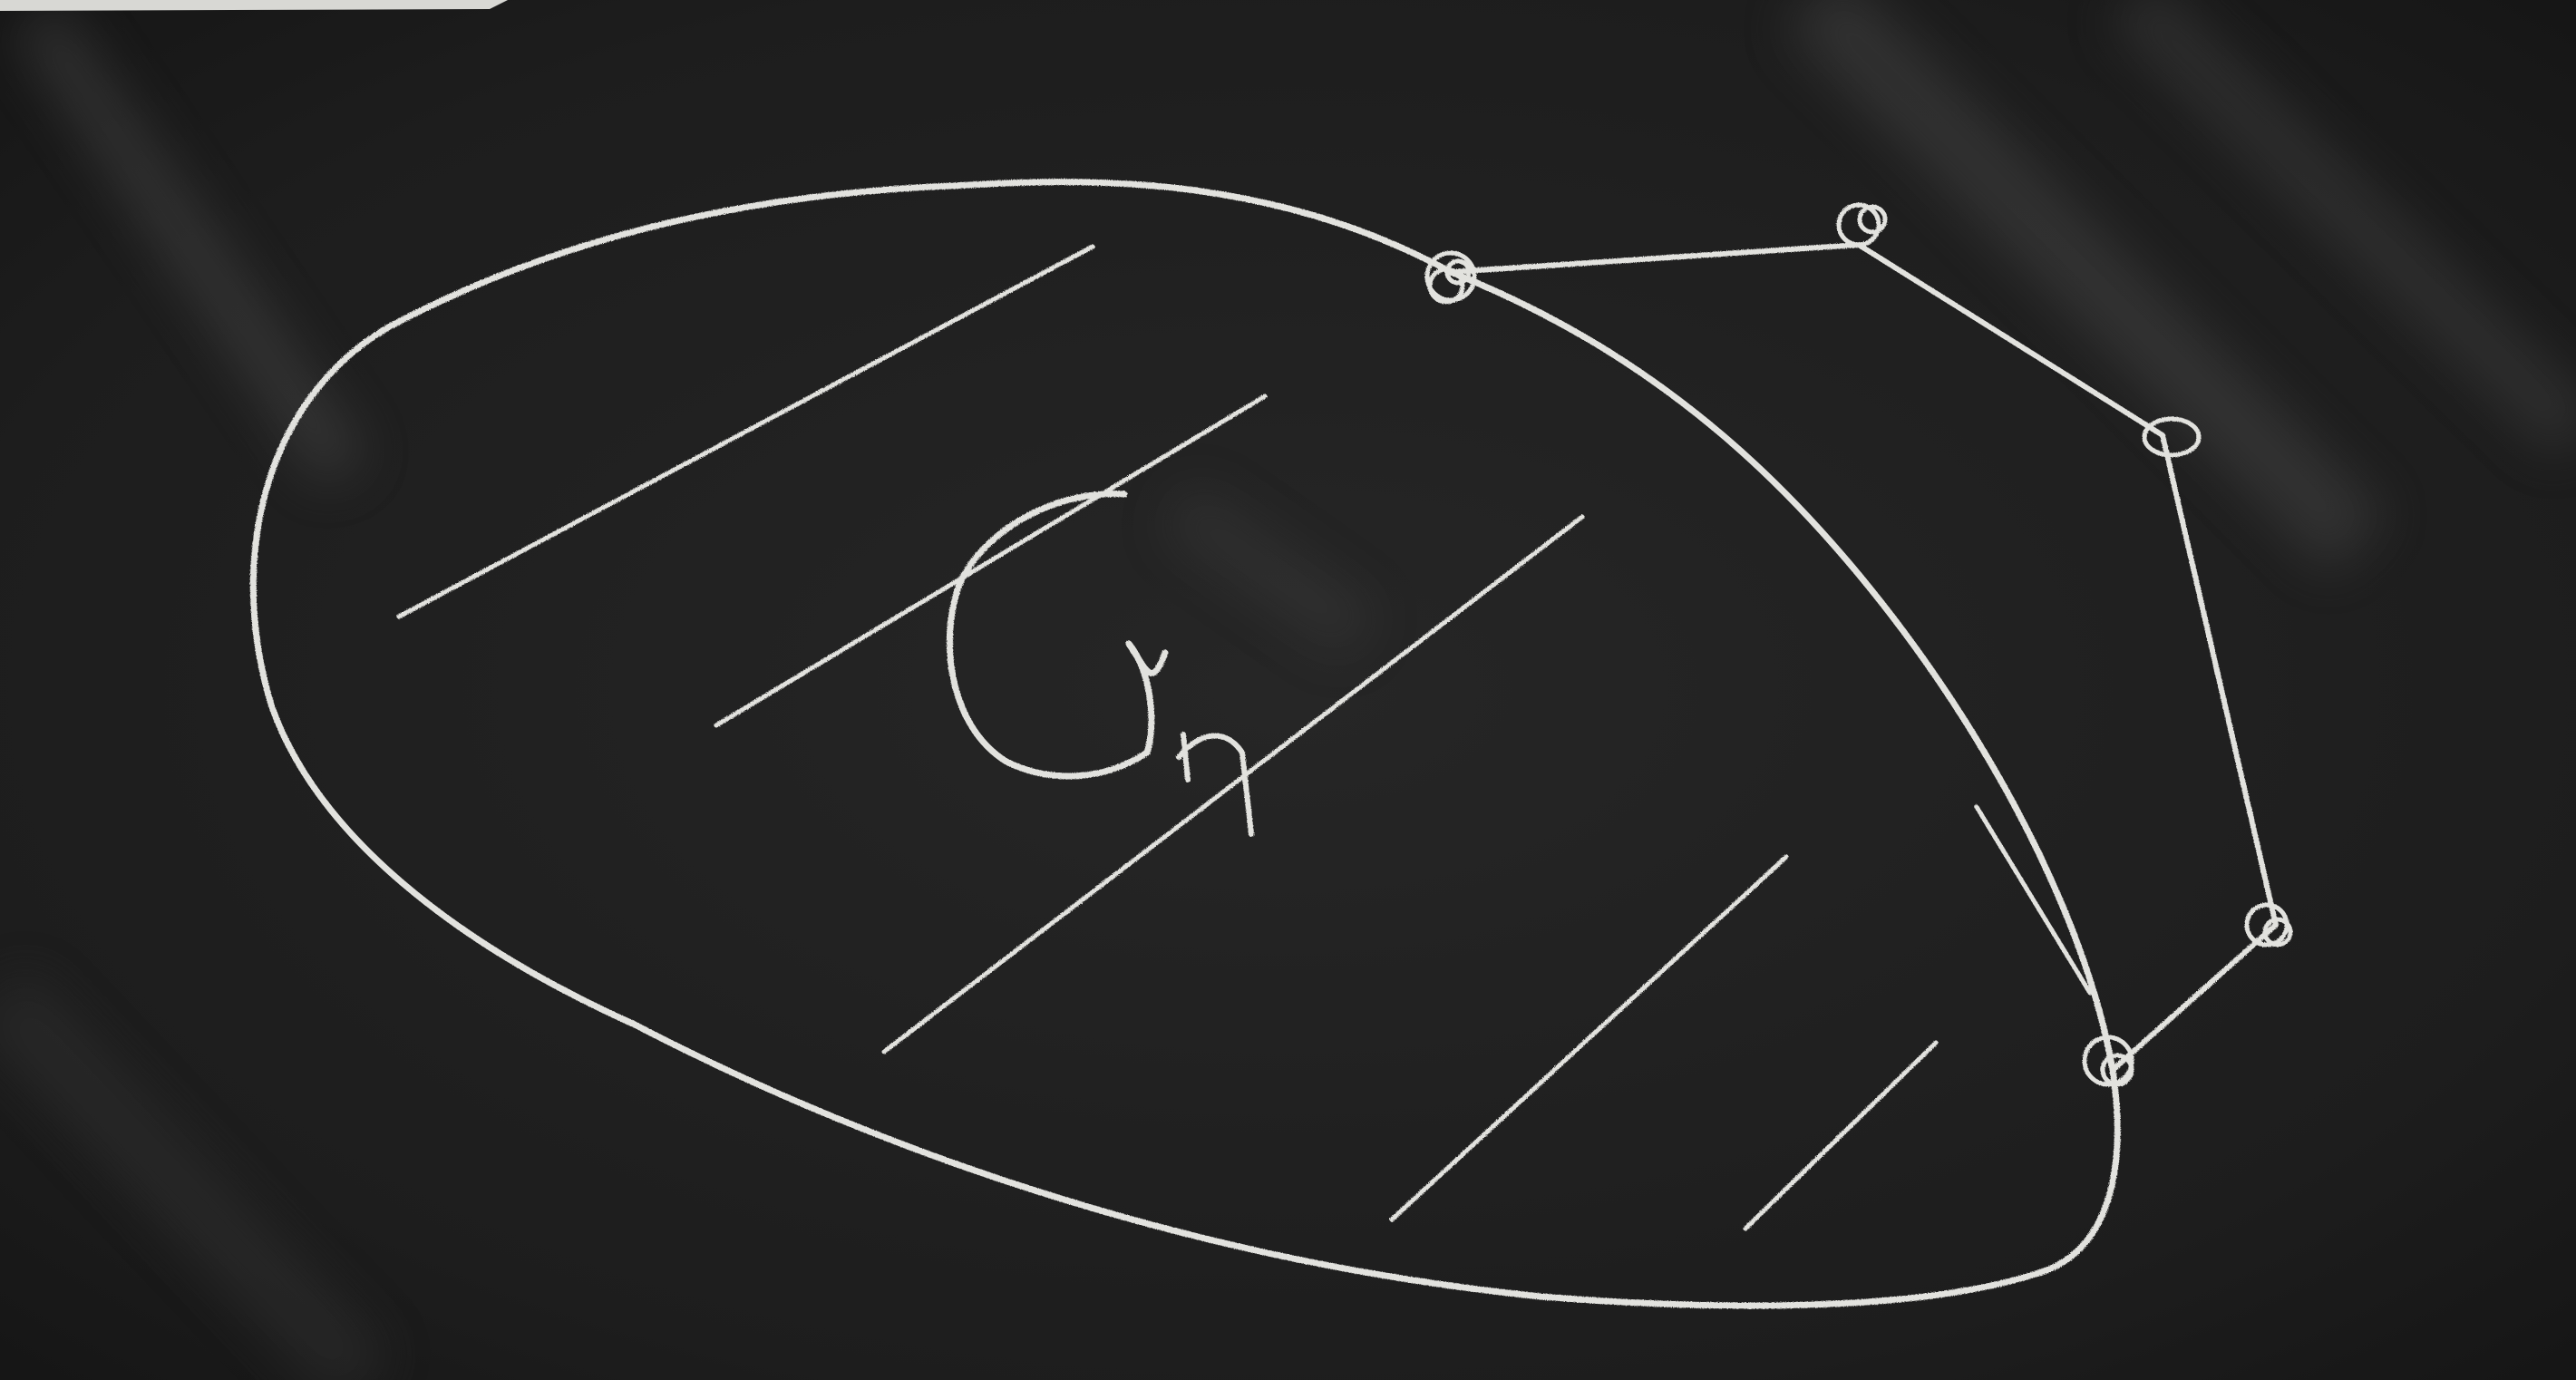  Describe the element at coordinates (1215, 784) in the screenshot. I see `label-subscript-n` at that location.